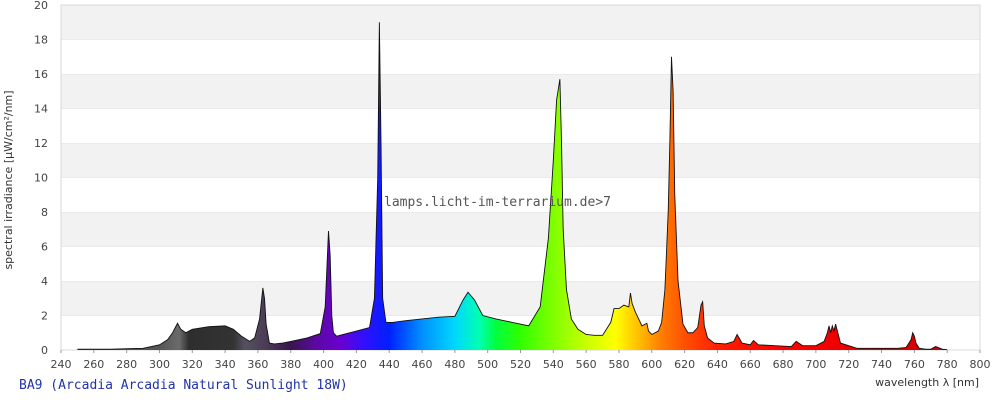  What do you see at coordinates (41, 6) in the screenshot?
I see `y-tick-label: 20` at bounding box center [41, 6].